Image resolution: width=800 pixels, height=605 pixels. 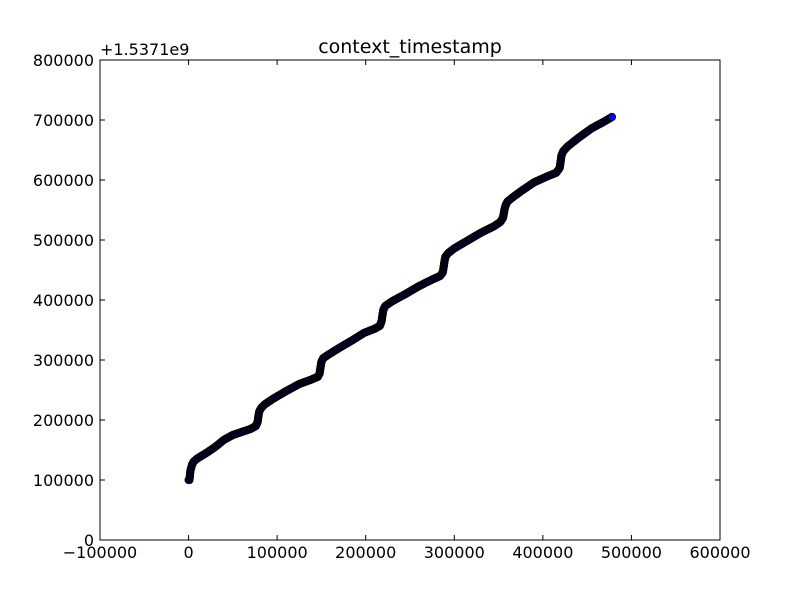 I want to click on y-tick-label: 100000, so click(x=63, y=480).